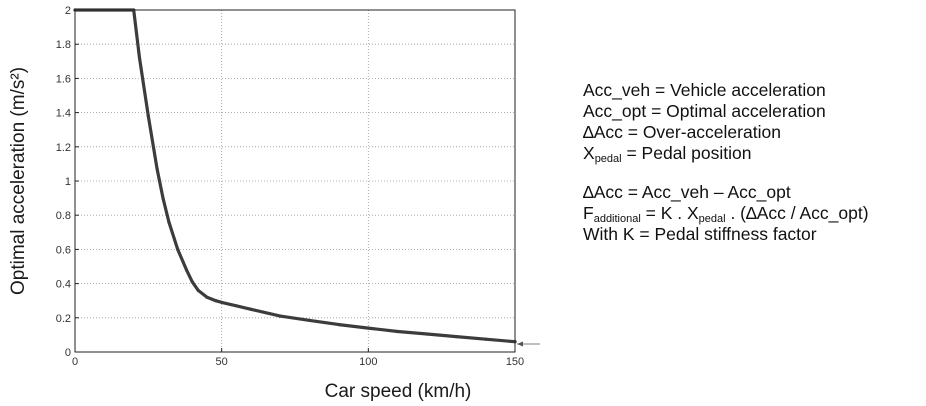 The height and width of the screenshot is (406, 926). Describe the element at coordinates (63, 148) in the screenshot. I see `y-tick-label: 1.2` at that location.